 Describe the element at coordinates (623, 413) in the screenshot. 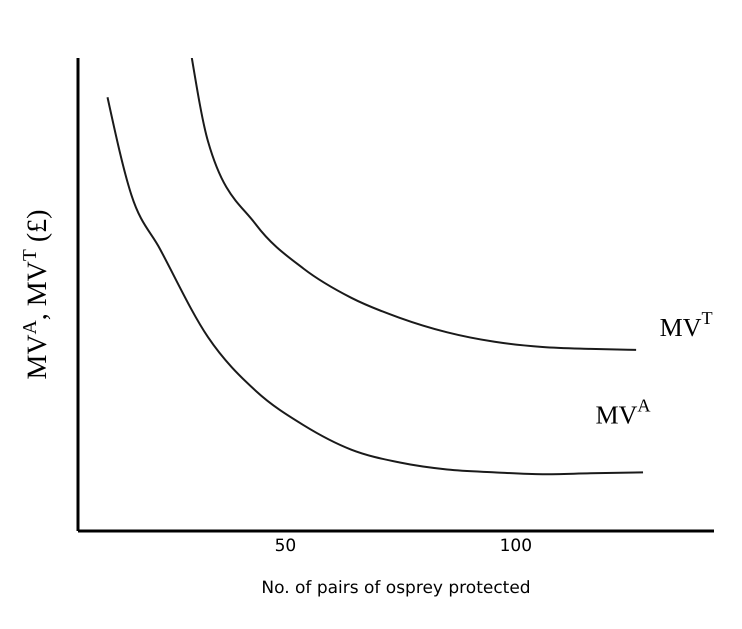

I see `series-label: MV$^{A}$` at that location.